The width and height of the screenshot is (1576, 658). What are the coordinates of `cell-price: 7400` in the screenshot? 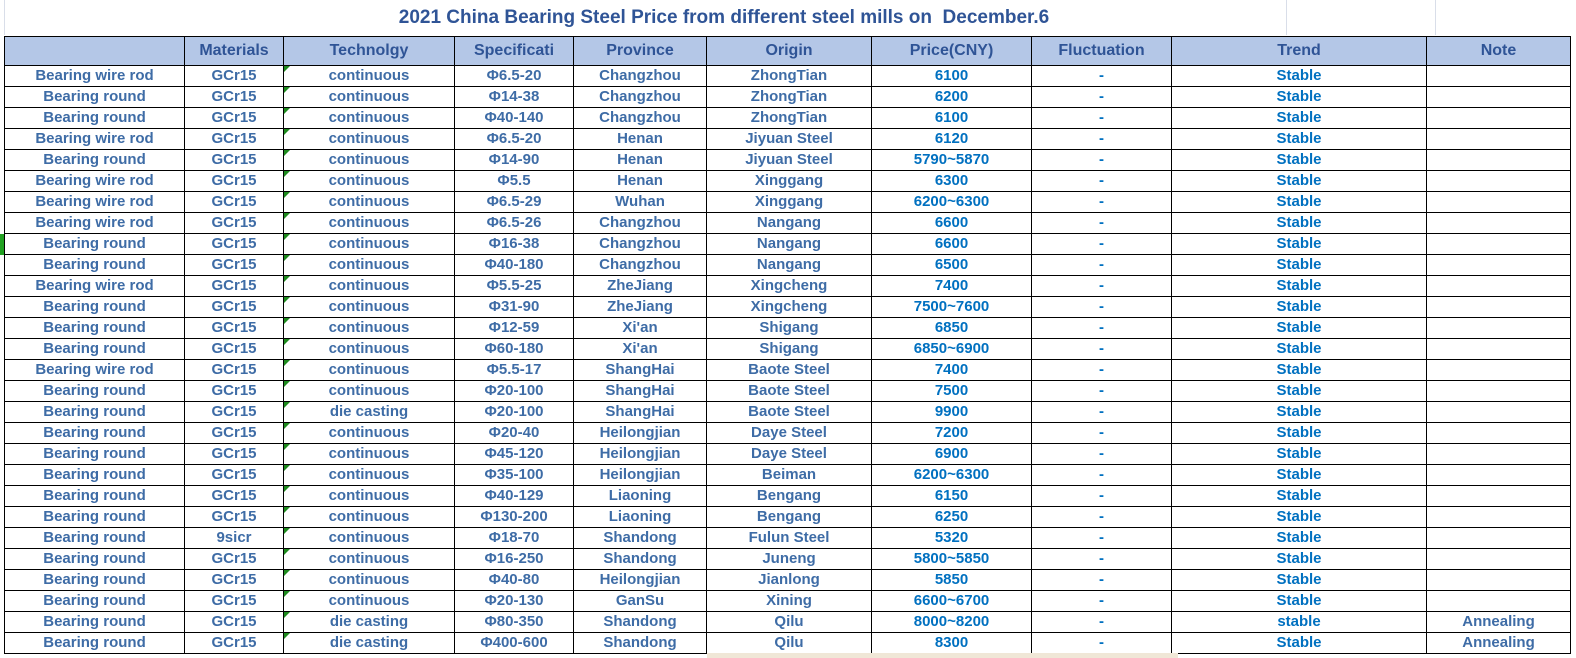 It's located at (951, 286).